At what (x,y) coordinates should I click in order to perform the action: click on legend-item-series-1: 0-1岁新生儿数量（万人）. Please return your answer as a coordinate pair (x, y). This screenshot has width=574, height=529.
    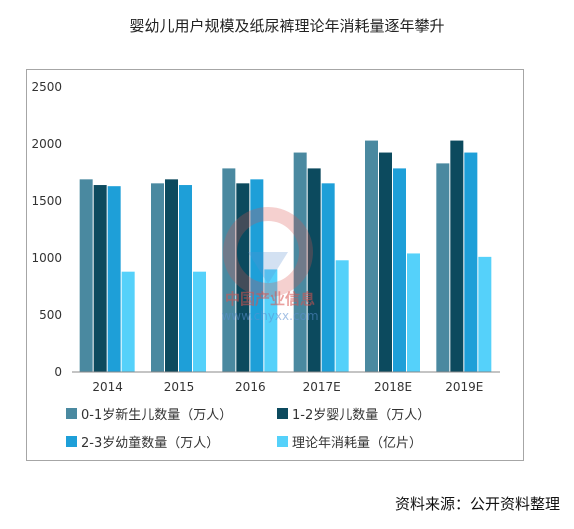
    Looking at the image, I should click on (149, 413).